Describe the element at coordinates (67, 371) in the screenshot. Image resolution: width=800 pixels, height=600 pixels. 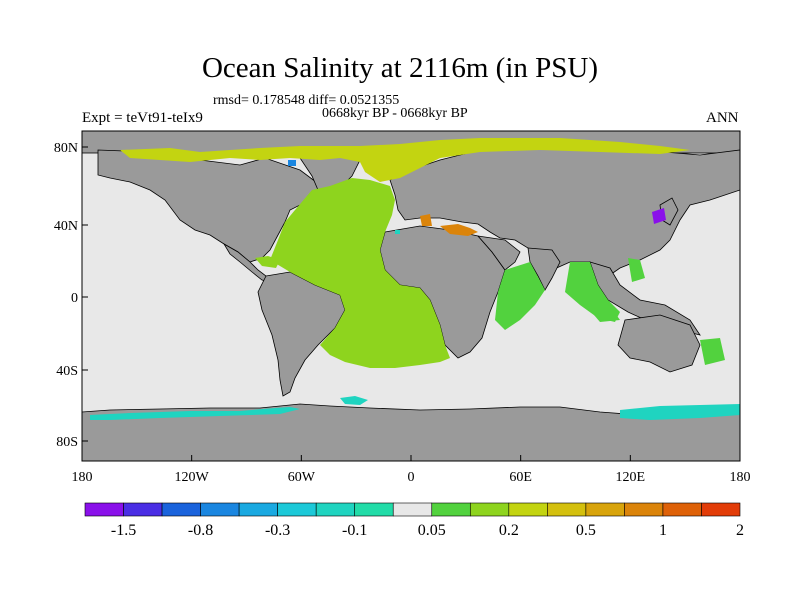
I see `lat-tick-label: 40S` at that location.